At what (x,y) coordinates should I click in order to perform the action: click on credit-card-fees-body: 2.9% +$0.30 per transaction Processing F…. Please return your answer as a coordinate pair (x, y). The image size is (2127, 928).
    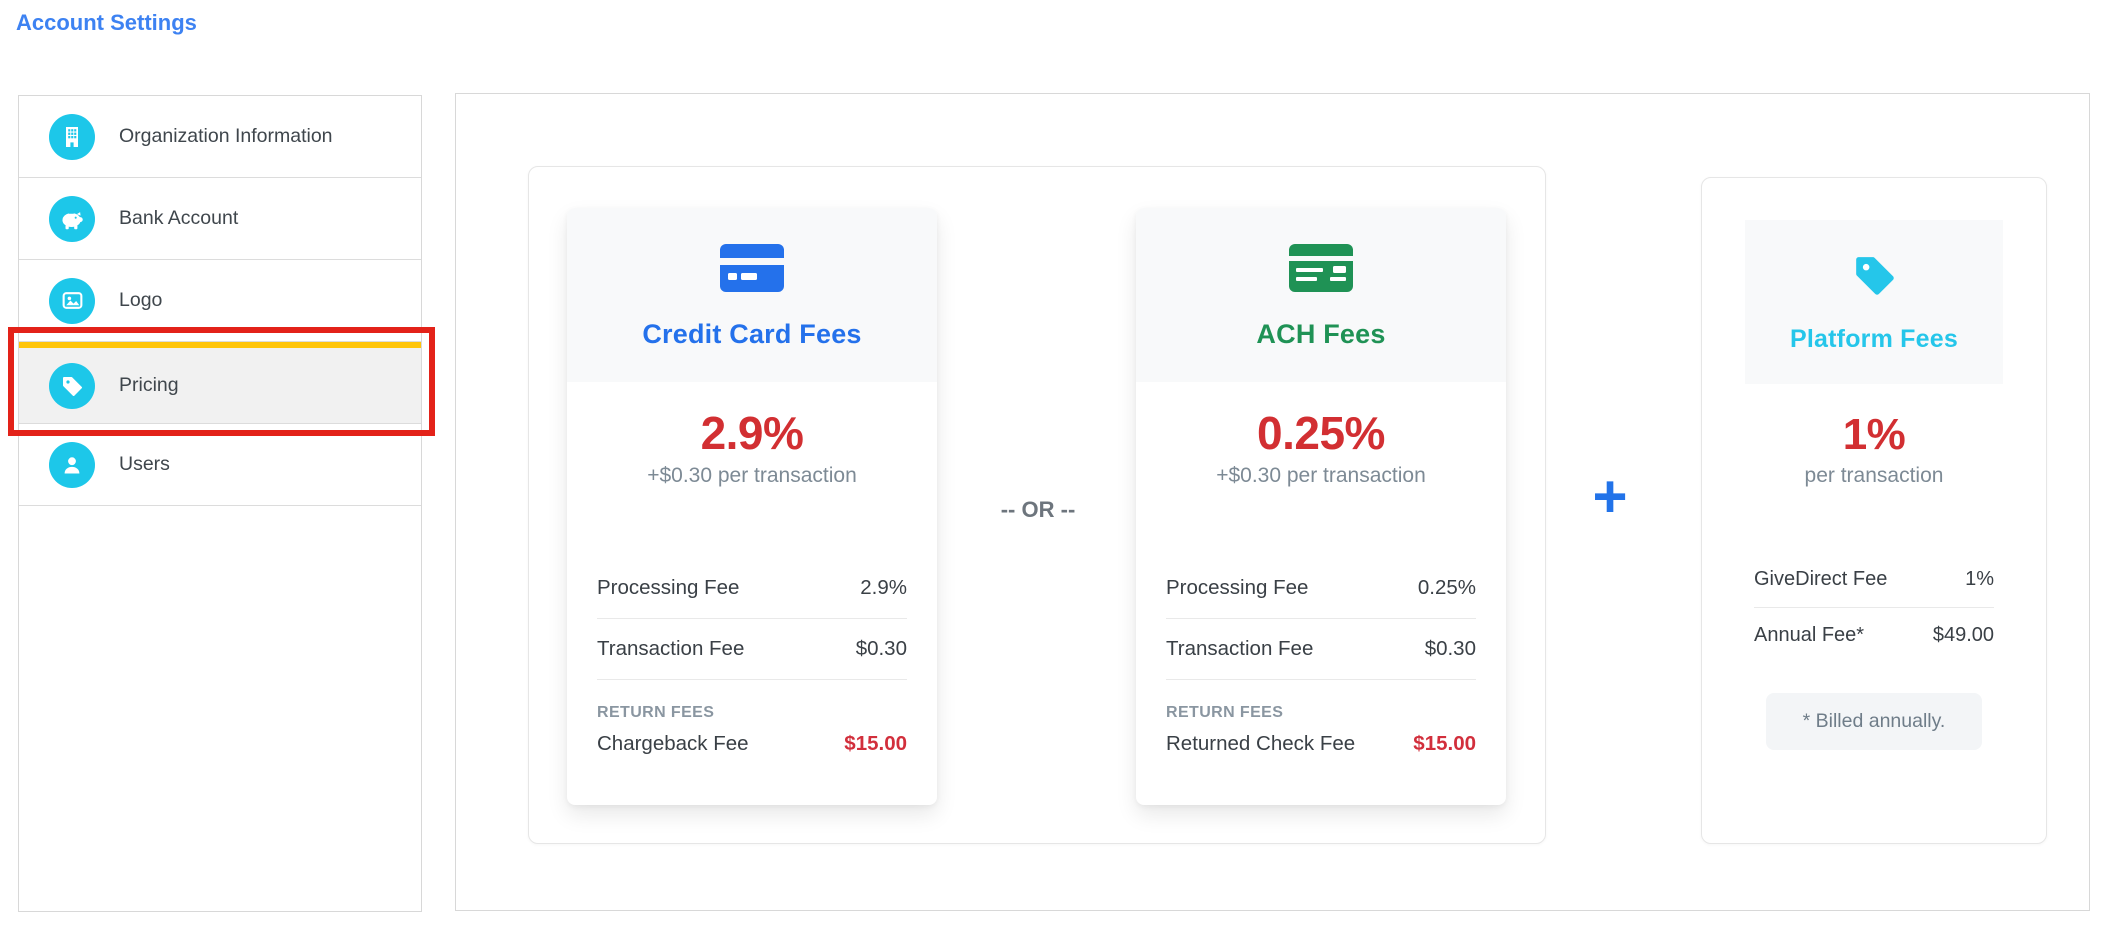
    Looking at the image, I should click on (752, 578).